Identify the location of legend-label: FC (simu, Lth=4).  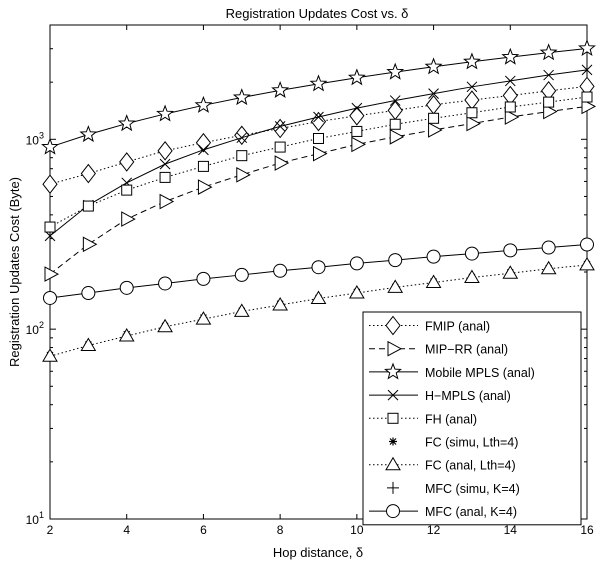
(471, 443).